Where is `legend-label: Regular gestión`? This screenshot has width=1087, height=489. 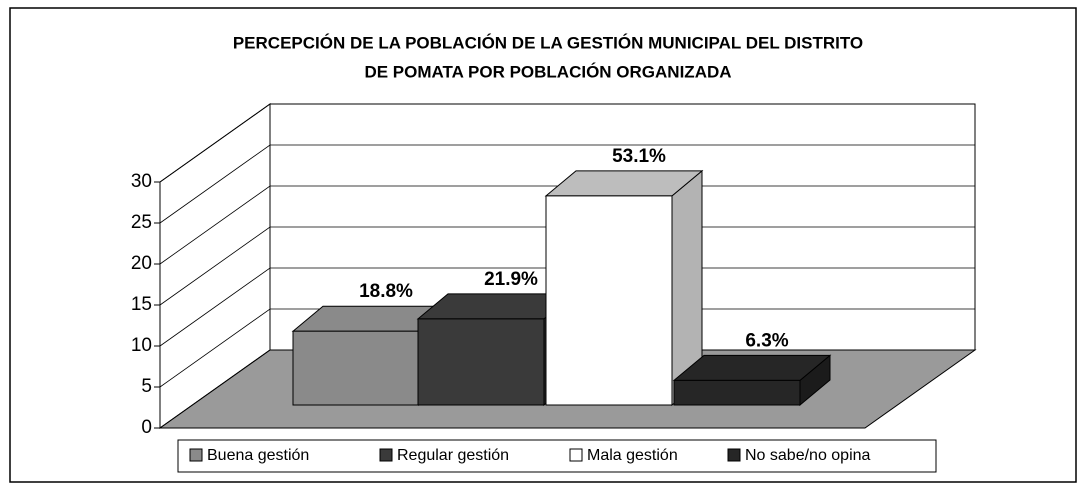 legend-label: Regular gestión is located at coordinates (453, 455).